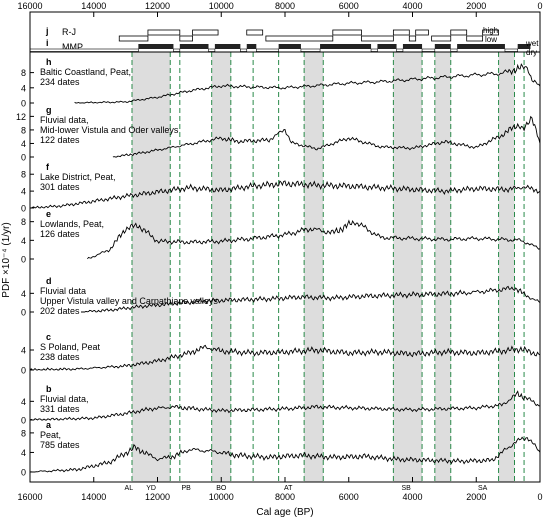 The height and width of the screenshot is (519, 550). I want to click on series-name-e: Lowlands, Peat,, so click(72, 224).